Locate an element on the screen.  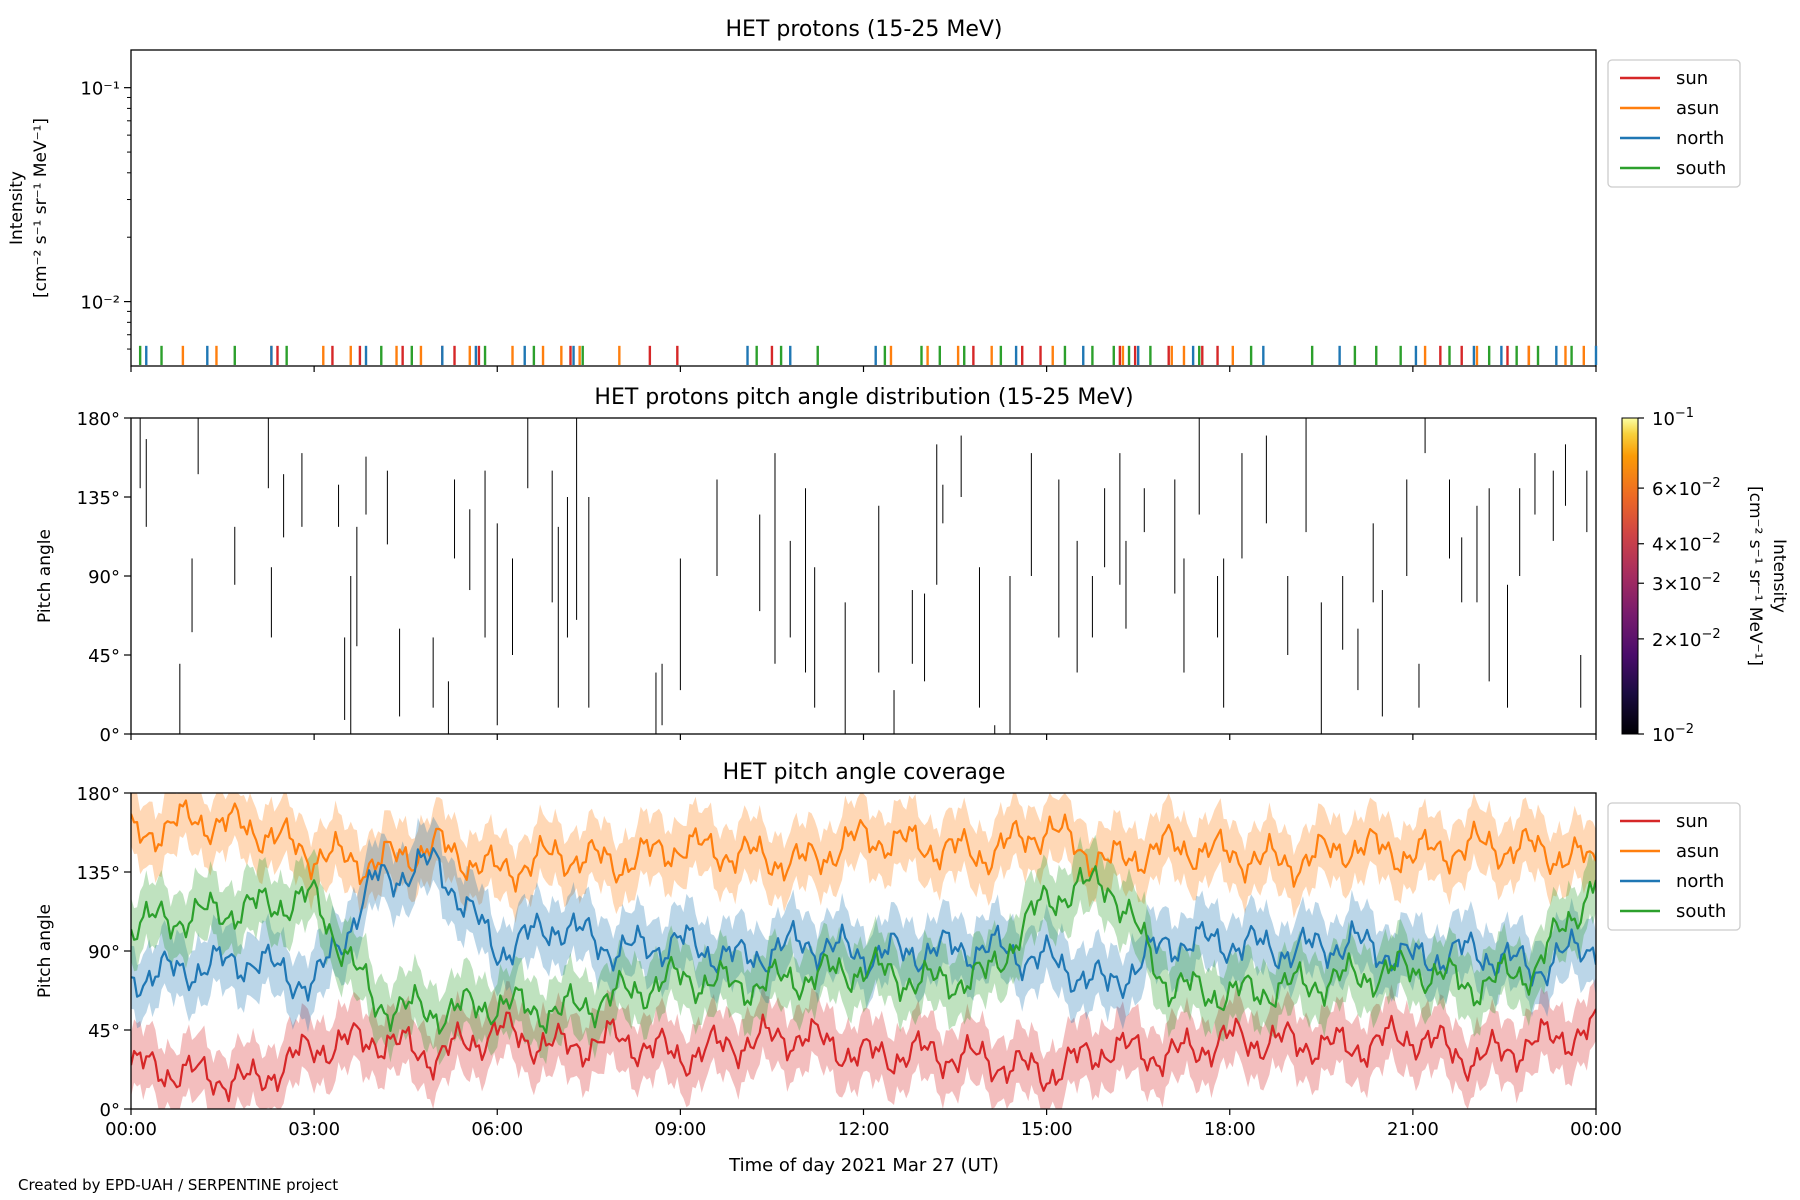
coverage-line-south is located at coordinates (863, 950).